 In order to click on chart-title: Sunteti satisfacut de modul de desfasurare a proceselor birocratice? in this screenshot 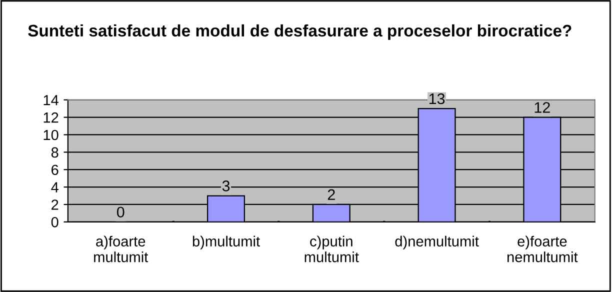, I will do `click(300, 32)`.